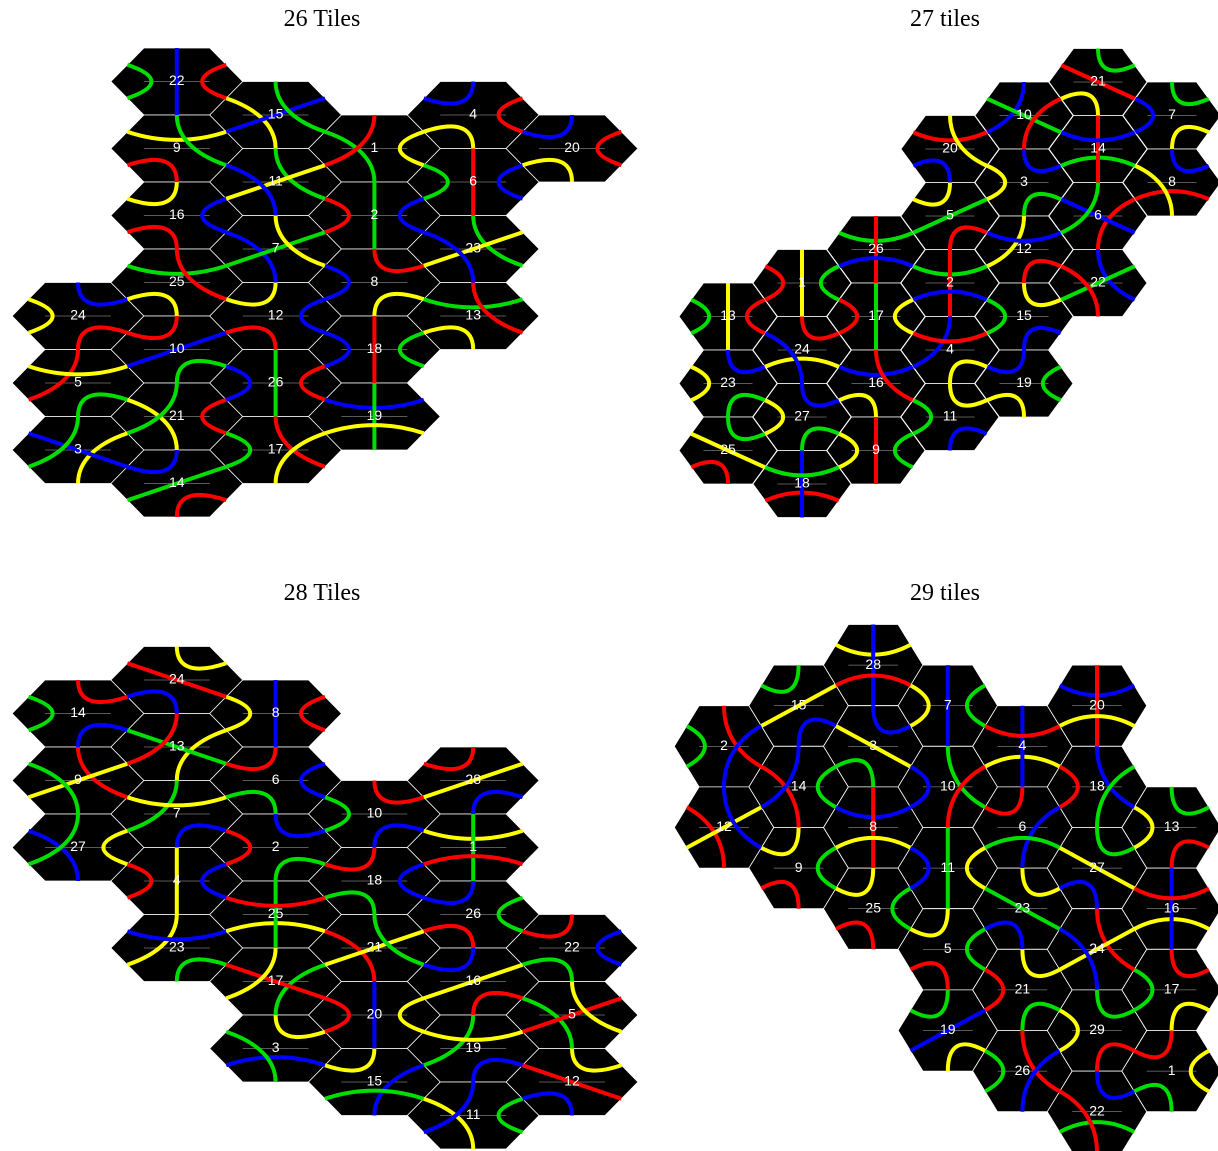 Image resolution: width=1218 pixels, height=1151 pixels. I want to click on tile-number: 14, so click(78, 712).